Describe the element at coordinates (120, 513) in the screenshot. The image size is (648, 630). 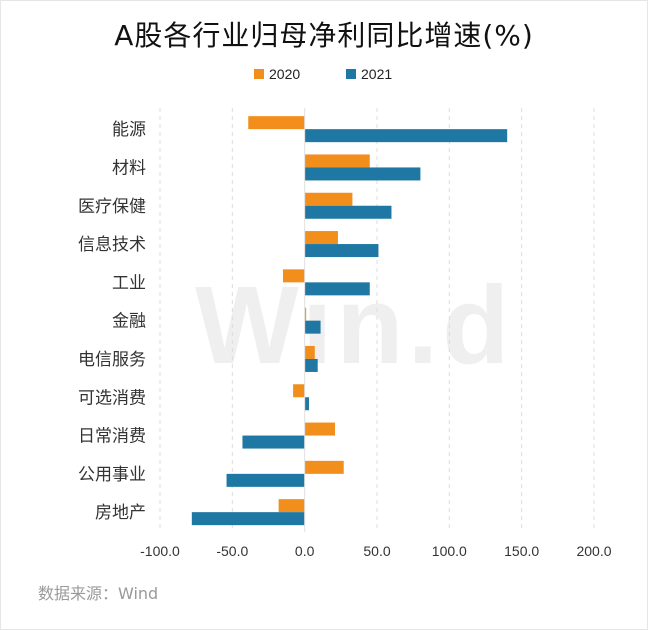
I see `category-label: 房地产` at that location.